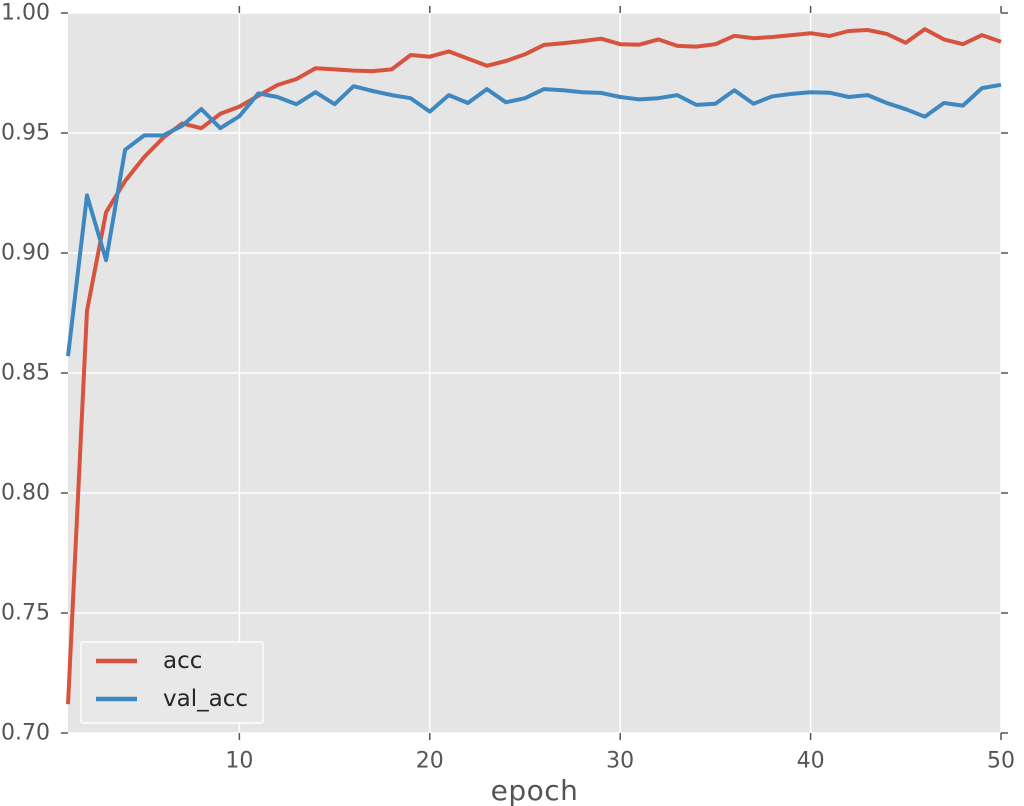 This screenshot has height=806, width=1024. Describe the element at coordinates (25, 253) in the screenshot. I see `y-axis-tick-label: 0.90` at that location.